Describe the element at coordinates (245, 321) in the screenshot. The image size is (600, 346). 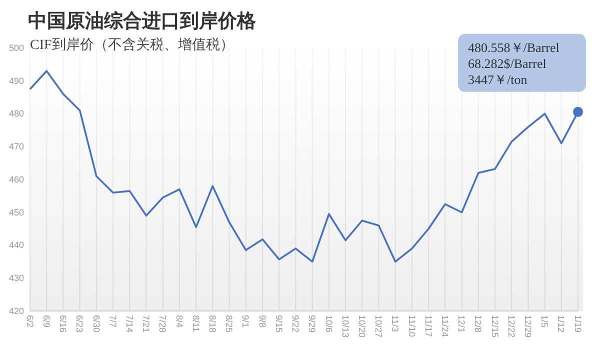
I see `x-tick-label: 9/1` at that location.